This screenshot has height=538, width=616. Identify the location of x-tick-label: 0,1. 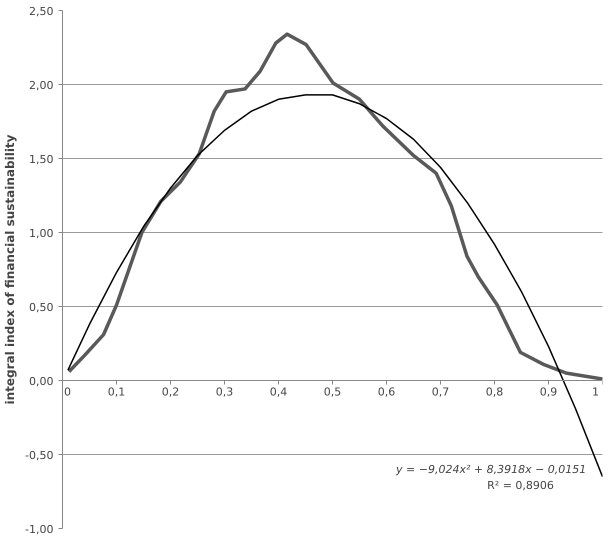
(117, 392).